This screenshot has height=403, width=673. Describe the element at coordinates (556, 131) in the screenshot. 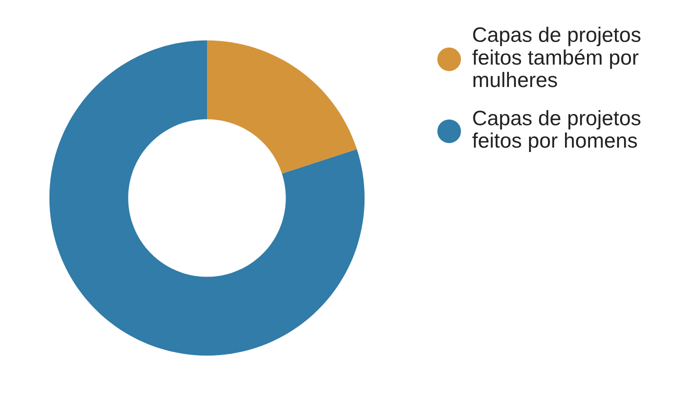

I see `legend-label: Capas de projetos feitos por homens` at that location.